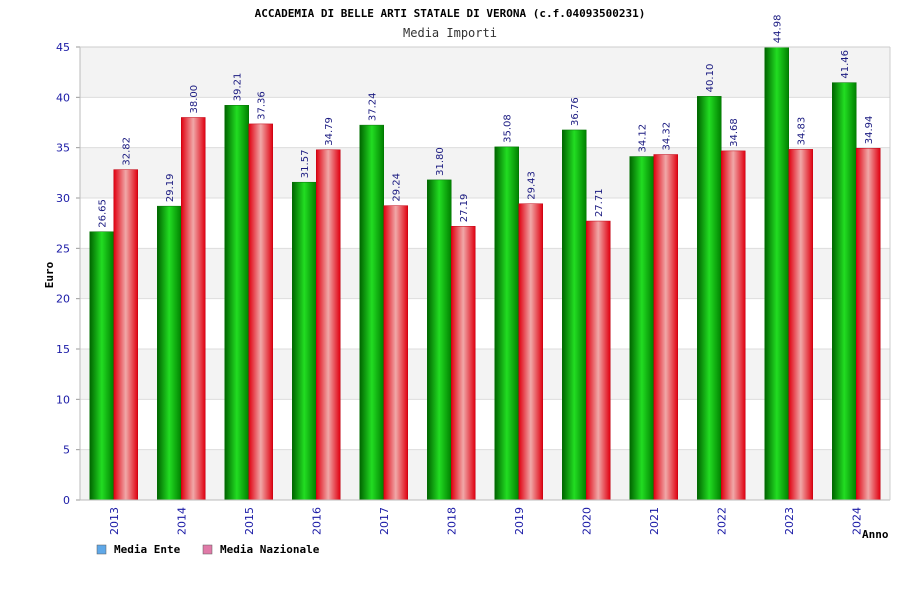 This screenshot has width=900, height=600. Describe the element at coordinates (68, 274) in the screenshot. I see `y-axis-ticks: 0 5 10 15 20 25 30 35 40 45` at that location.